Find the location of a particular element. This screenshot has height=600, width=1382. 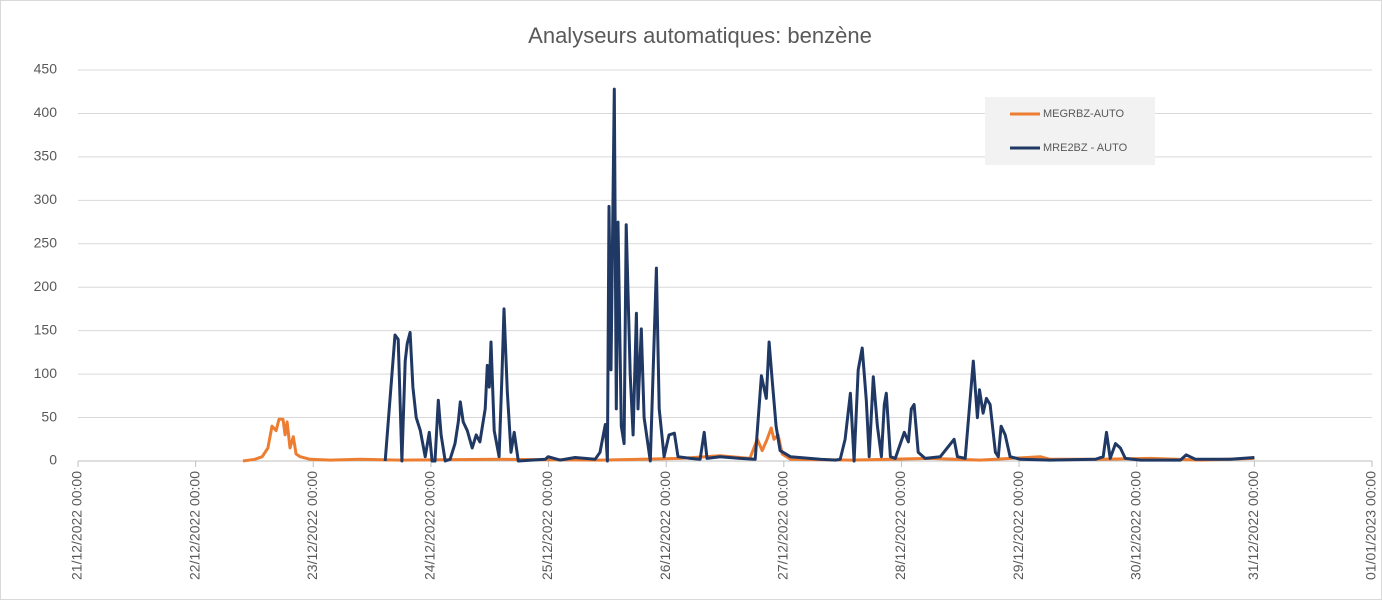

x-tick-label: 21/12/2022 00:00 is located at coordinates (77, 525).